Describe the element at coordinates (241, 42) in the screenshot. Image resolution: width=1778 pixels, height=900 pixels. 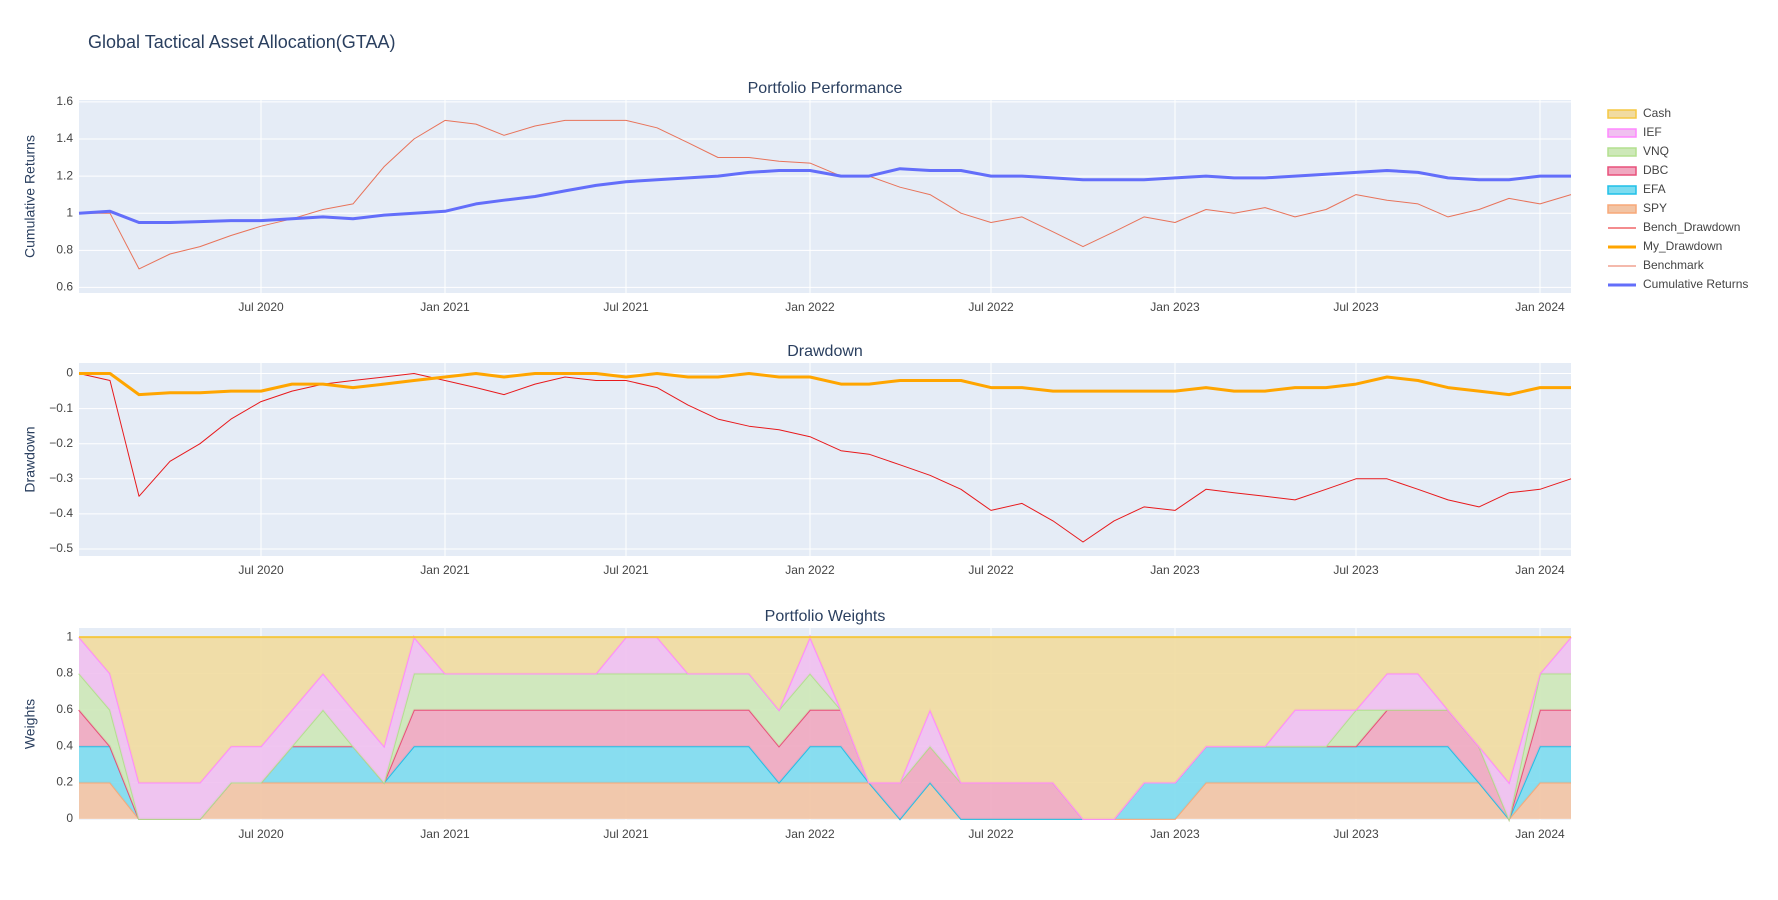
I see `figure-title: Global Tactical Asset Allocation(GTAA)` at that location.